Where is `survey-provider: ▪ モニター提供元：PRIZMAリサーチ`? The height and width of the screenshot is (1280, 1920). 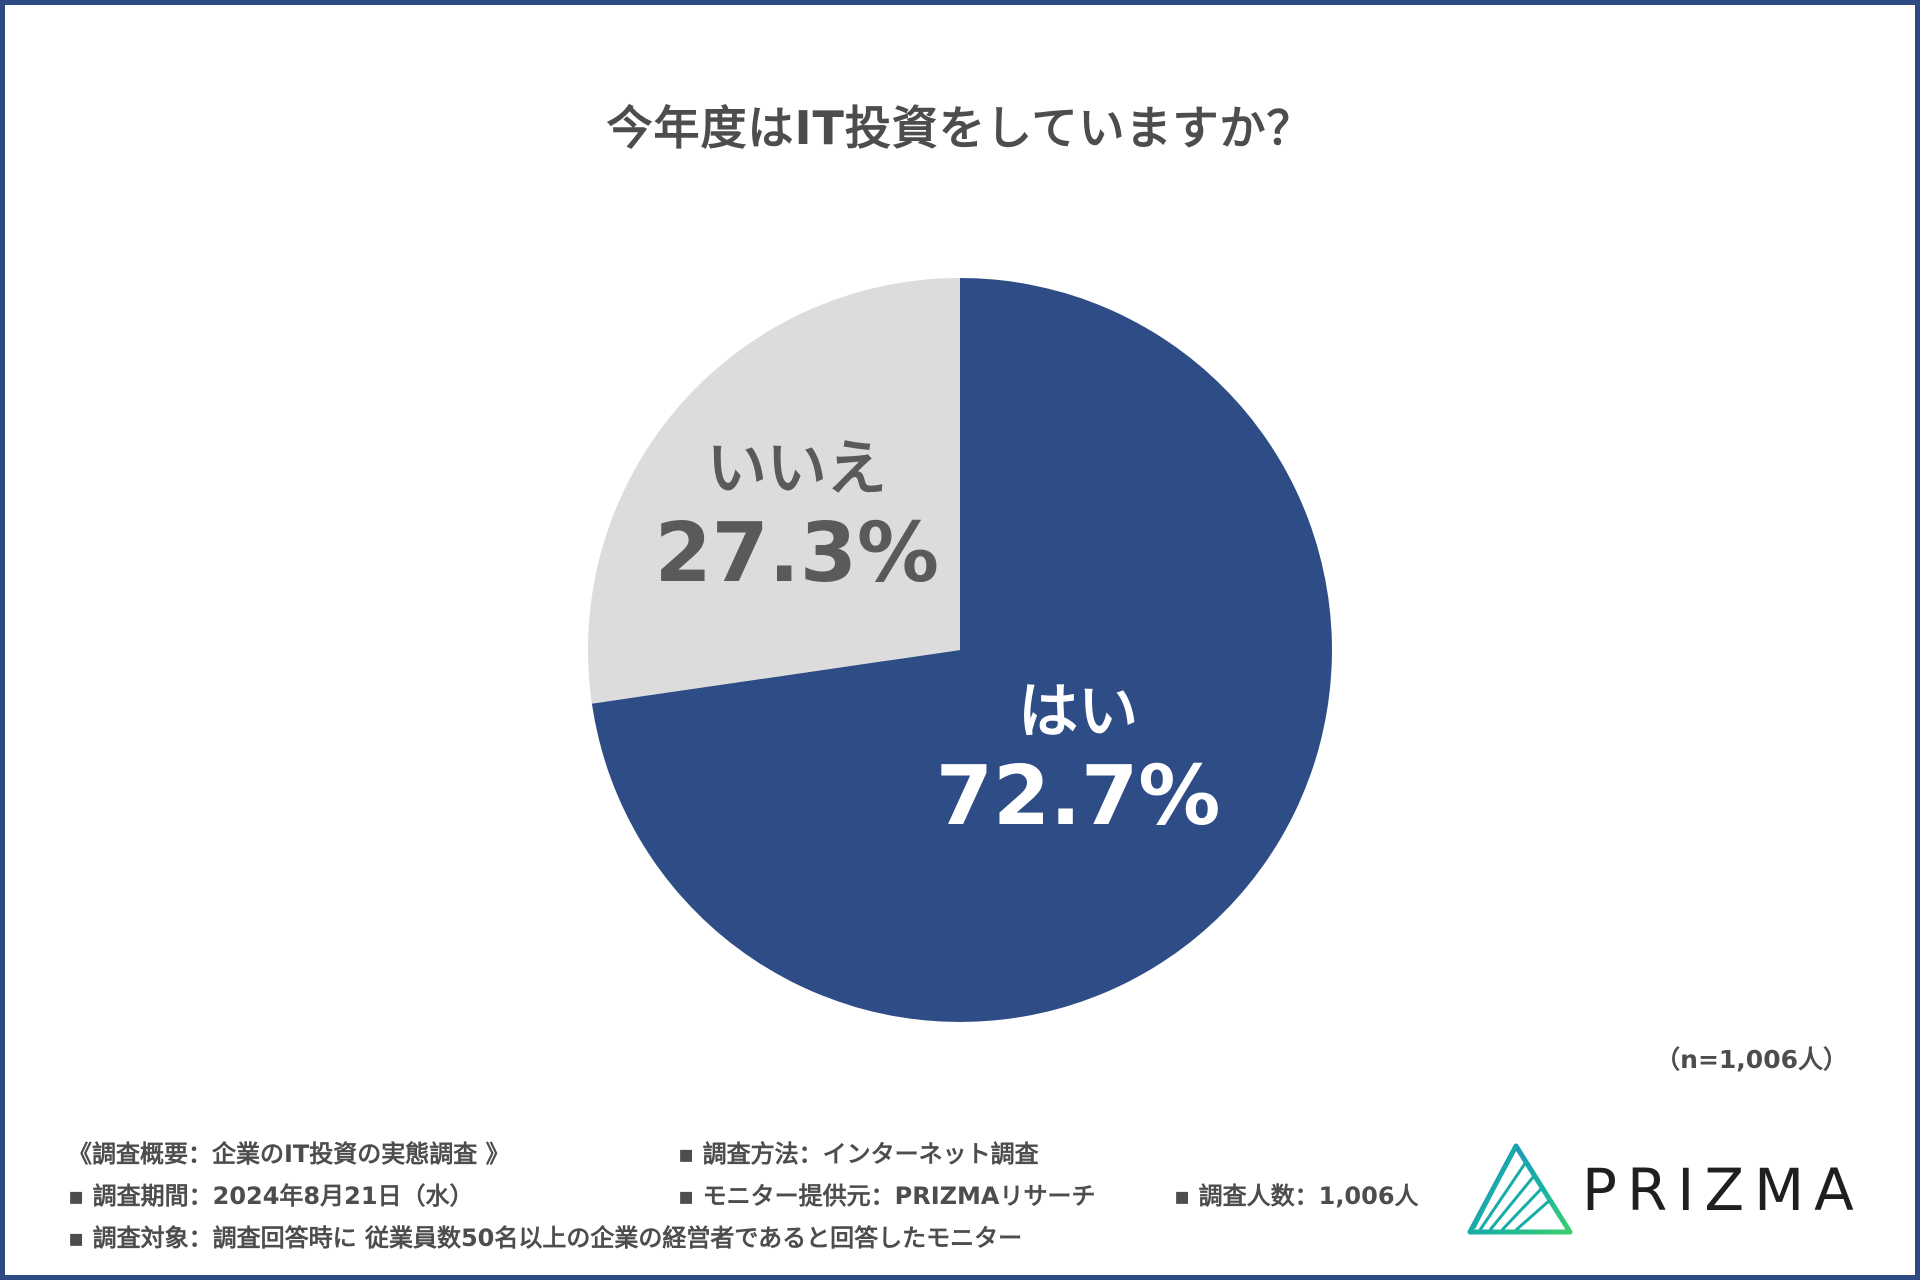
survey-provider: ▪ モニター提供元：PRIZMAリサーチ is located at coordinates (887, 1196).